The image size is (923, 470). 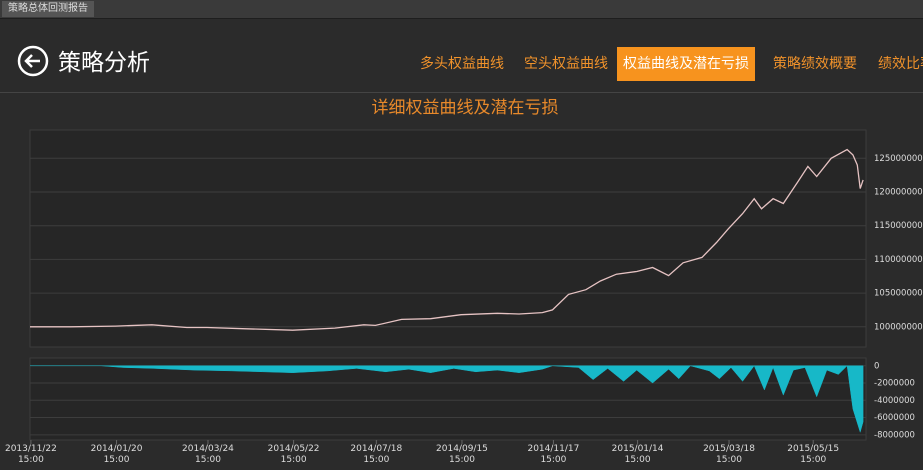 What do you see at coordinates (898, 294) in the screenshot?
I see `y-tick-label: 105000000` at bounding box center [898, 294].